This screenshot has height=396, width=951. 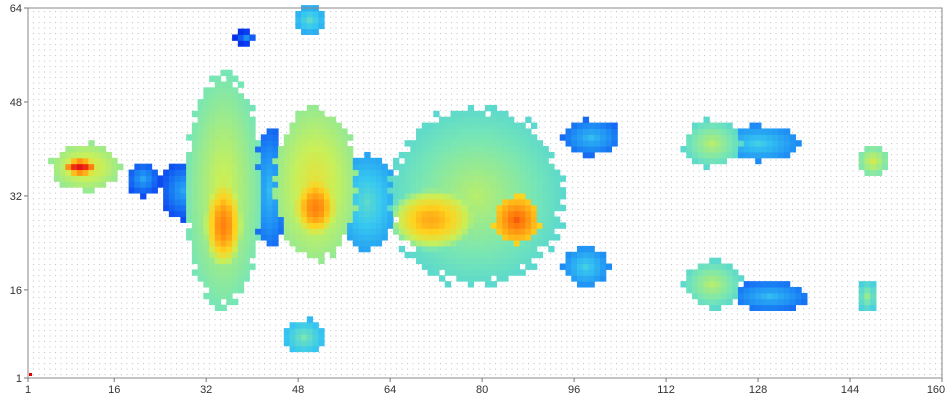 I want to click on y-tick-label: 1, so click(x=19, y=379).